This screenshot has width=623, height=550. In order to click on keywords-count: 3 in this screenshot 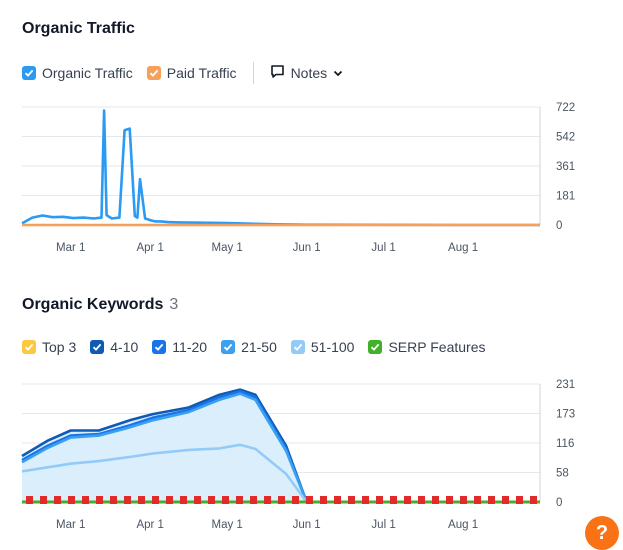, I will do `click(174, 304)`.